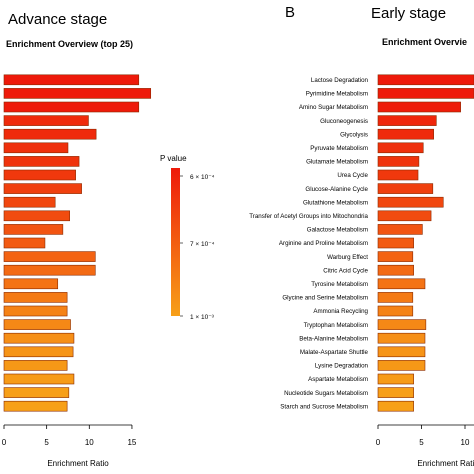 This screenshot has height=474, width=474. Describe the element at coordinates (445, 463) in the screenshot. I see `panel-b-x-axis-title: Enrichment Ratio` at that location.